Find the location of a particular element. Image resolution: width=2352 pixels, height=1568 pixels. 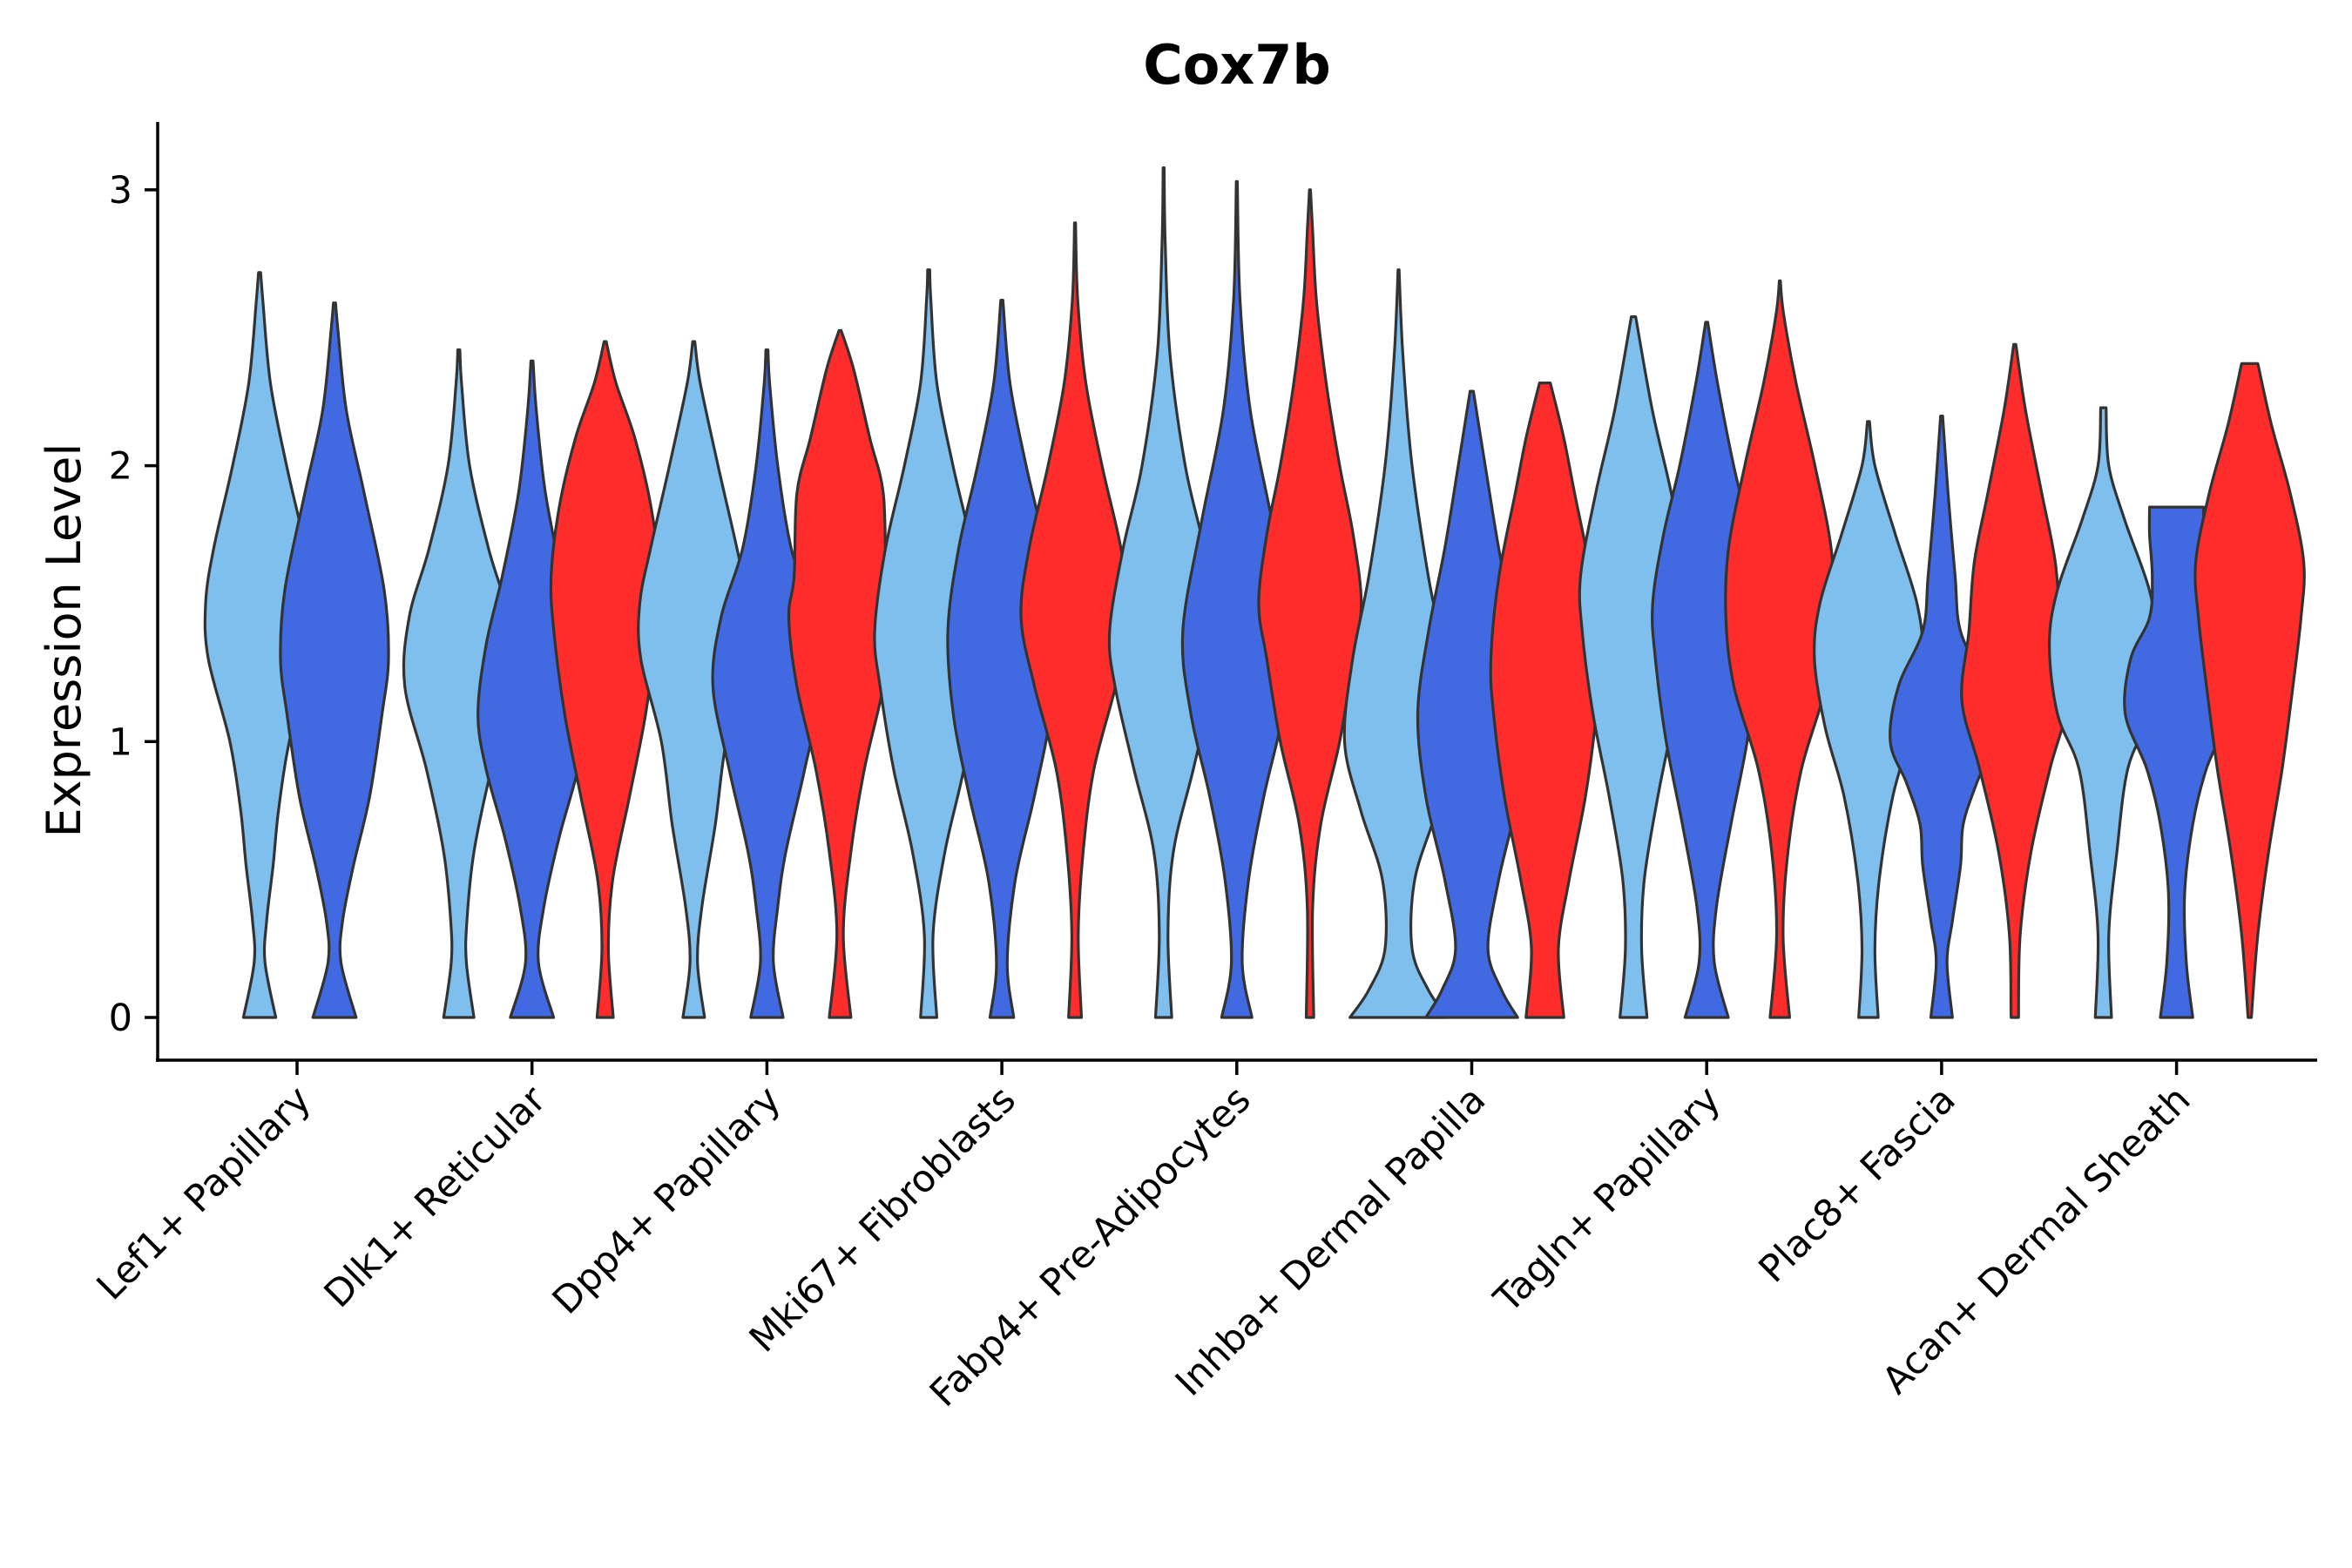

y-axis-label: Expression Level is located at coordinates (64, 640).